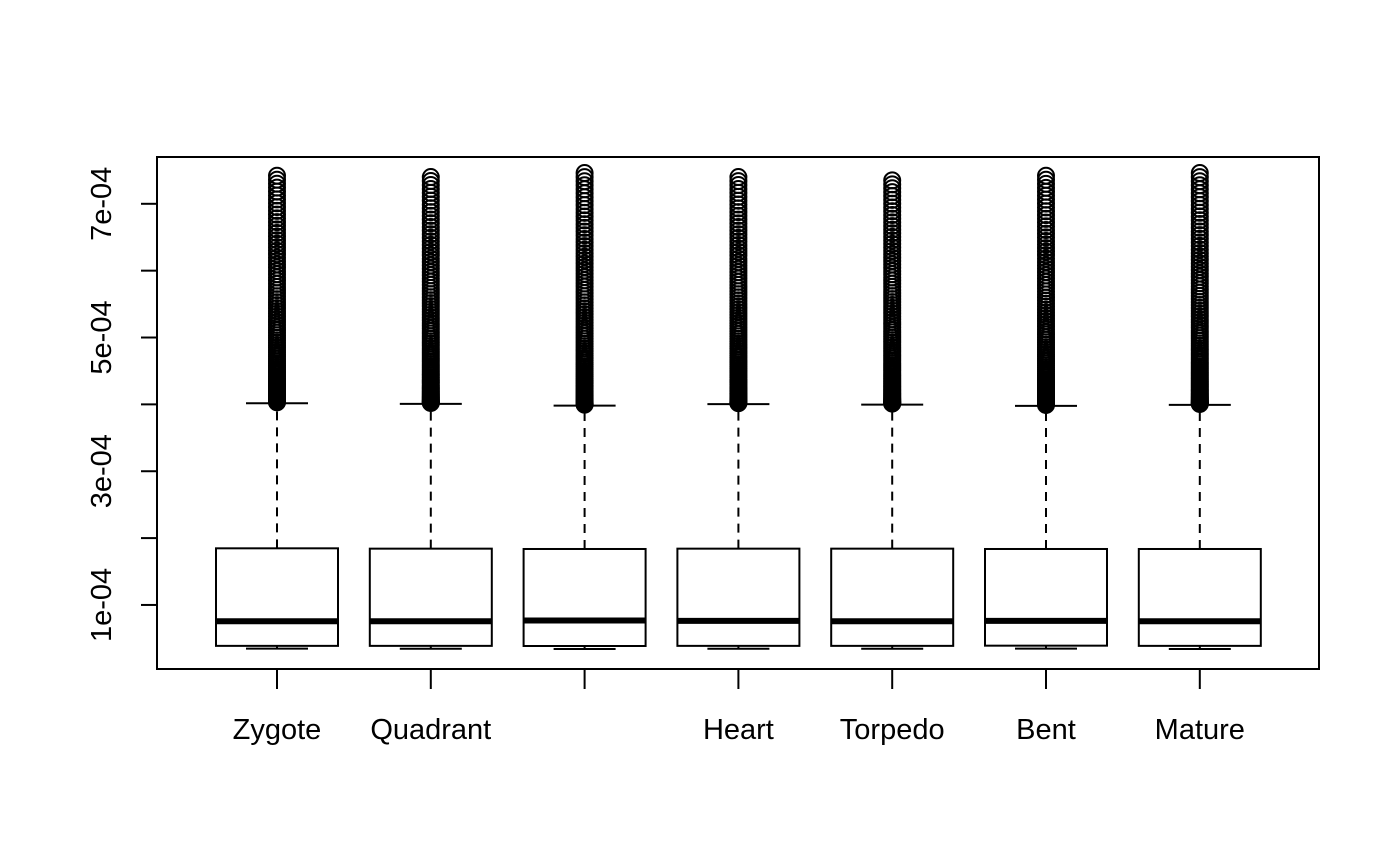 Image resolution: width=1400 pixels, height=866 pixels. I want to click on x-tick-label: Bent, so click(1046, 730).